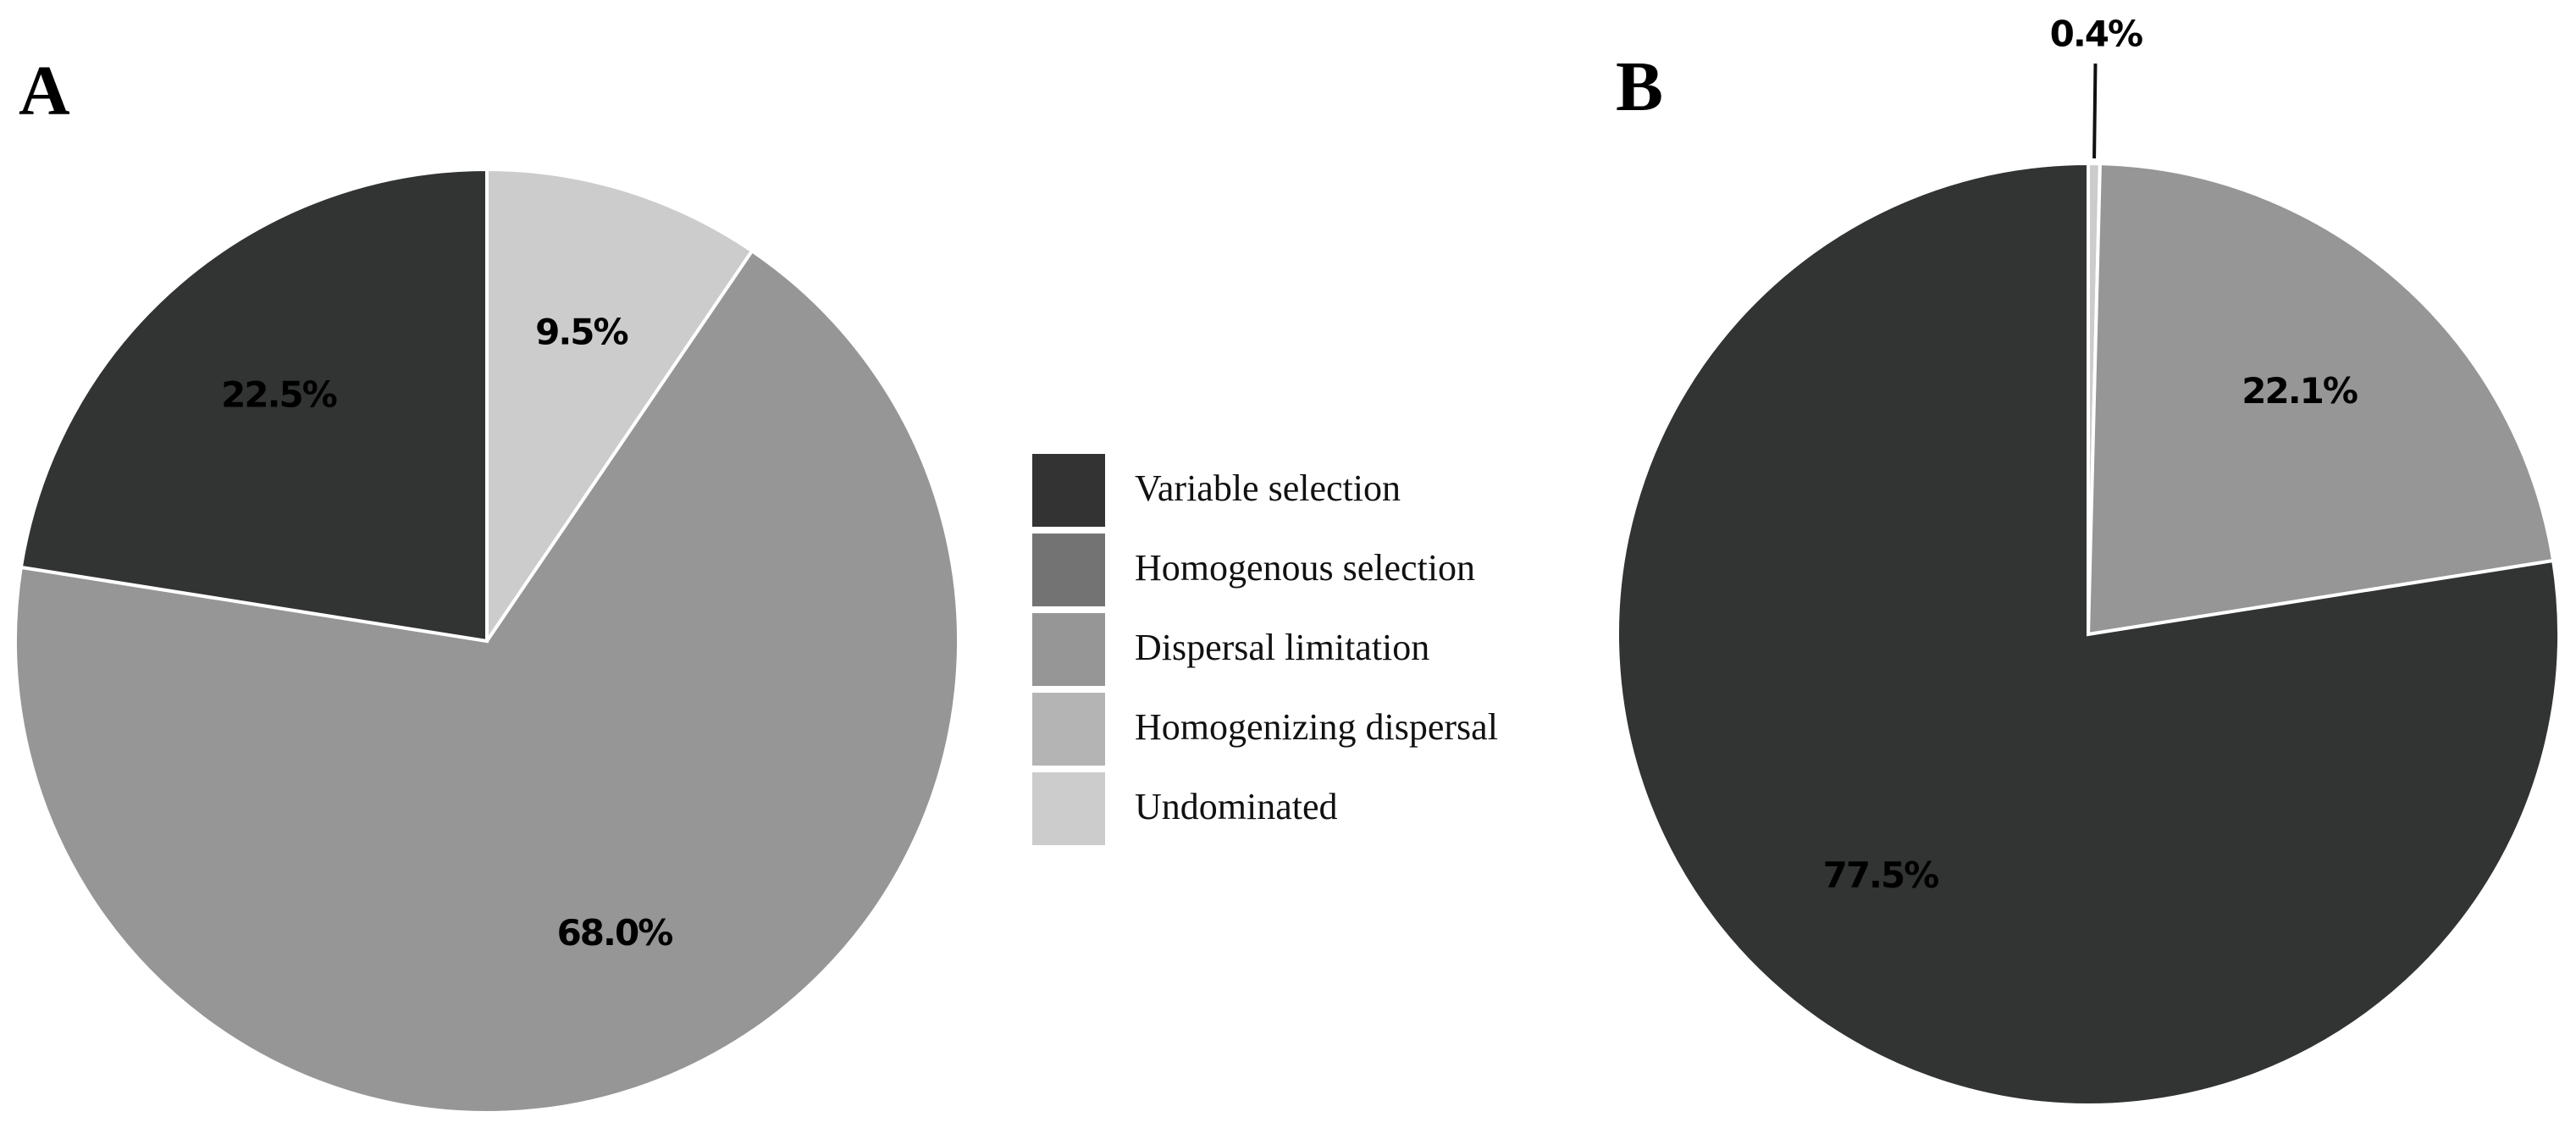  I want to click on leader-line, so click(2095, 111).